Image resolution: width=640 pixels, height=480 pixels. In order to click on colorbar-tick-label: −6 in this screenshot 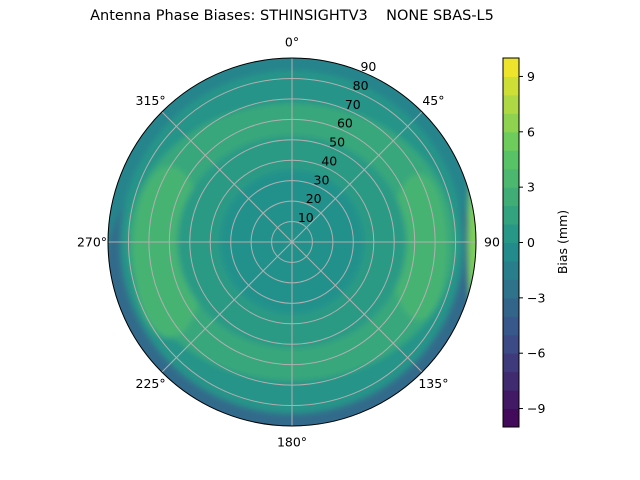, I will do `click(536, 353)`.